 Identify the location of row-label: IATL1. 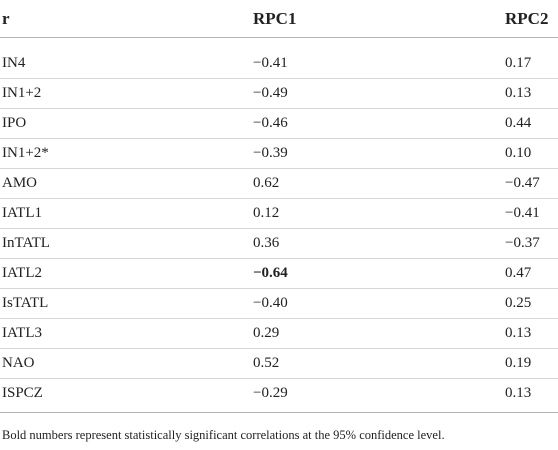
(126, 213).